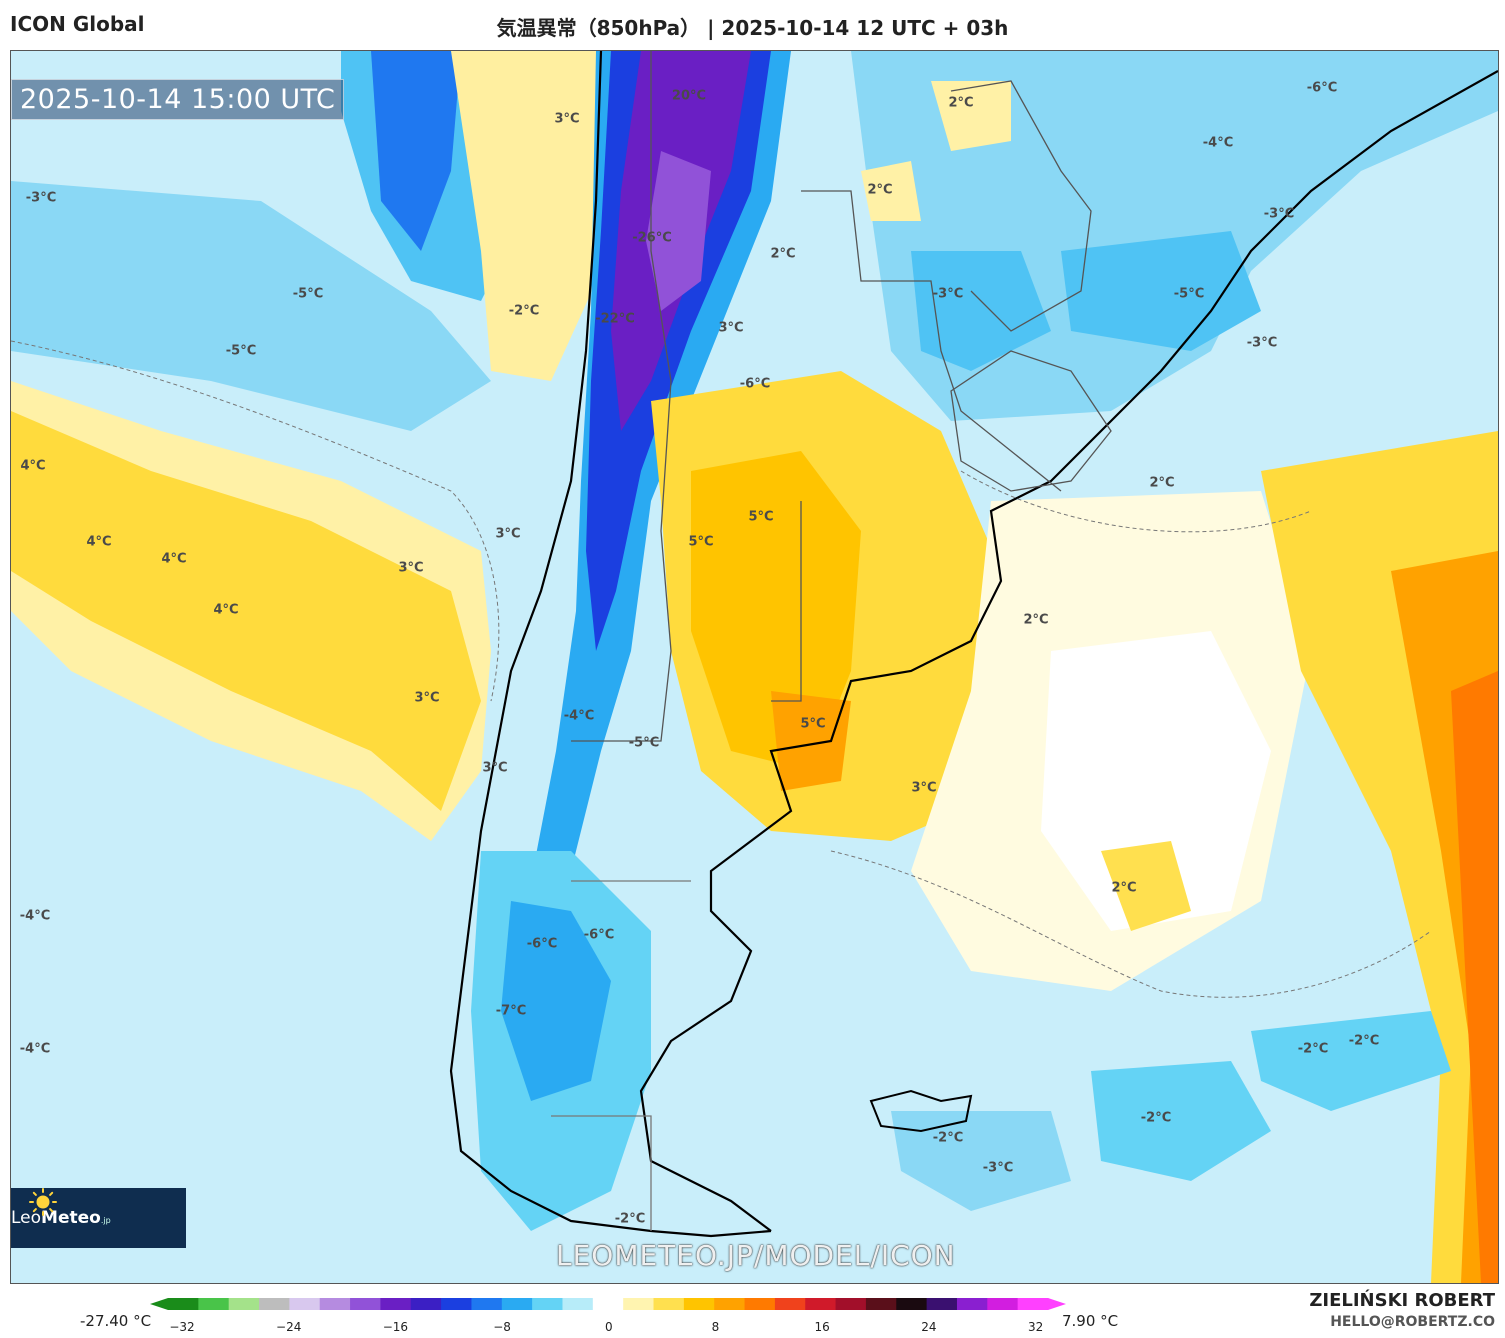 This screenshot has height=1338, width=1505. I want to click on colorbar-tick-label: 8, so click(715, 1327).